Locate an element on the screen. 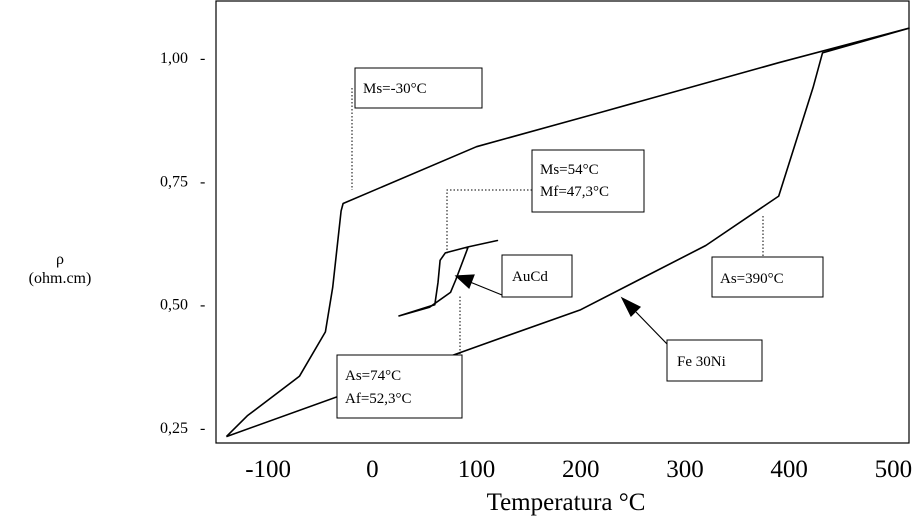 The width and height of the screenshot is (914, 522). y-tick-label: 0,25 is located at coordinates (174, 428).